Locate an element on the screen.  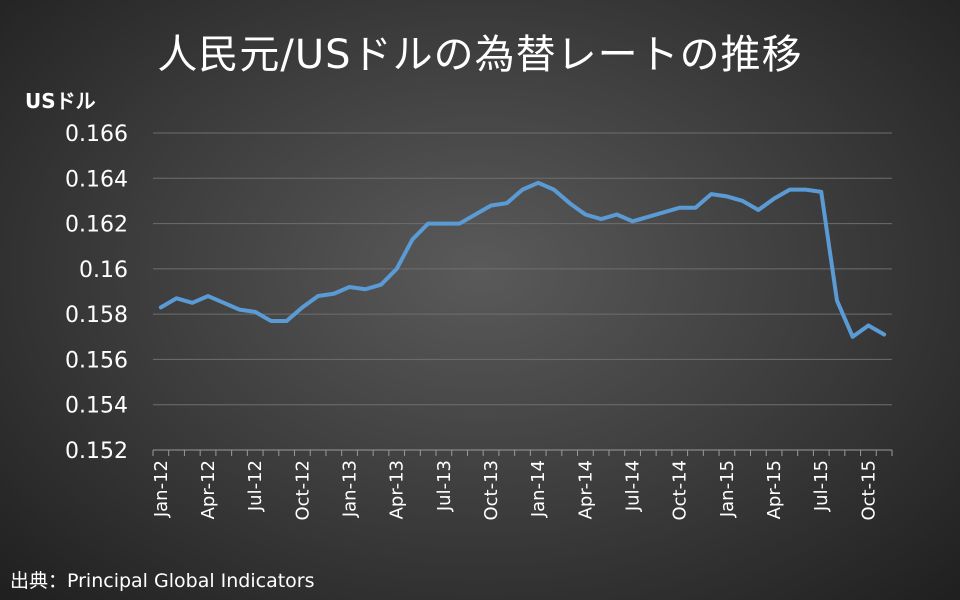
x-tick-label: Jan-15 is located at coordinates (727, 489).